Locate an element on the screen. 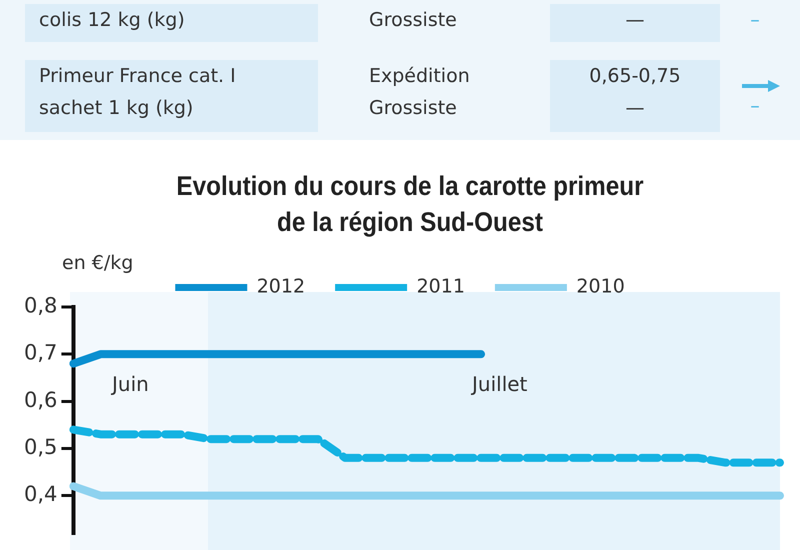 This screenshot has width=800, height=550. annotation: Juin is located at coordinates (130, 384).